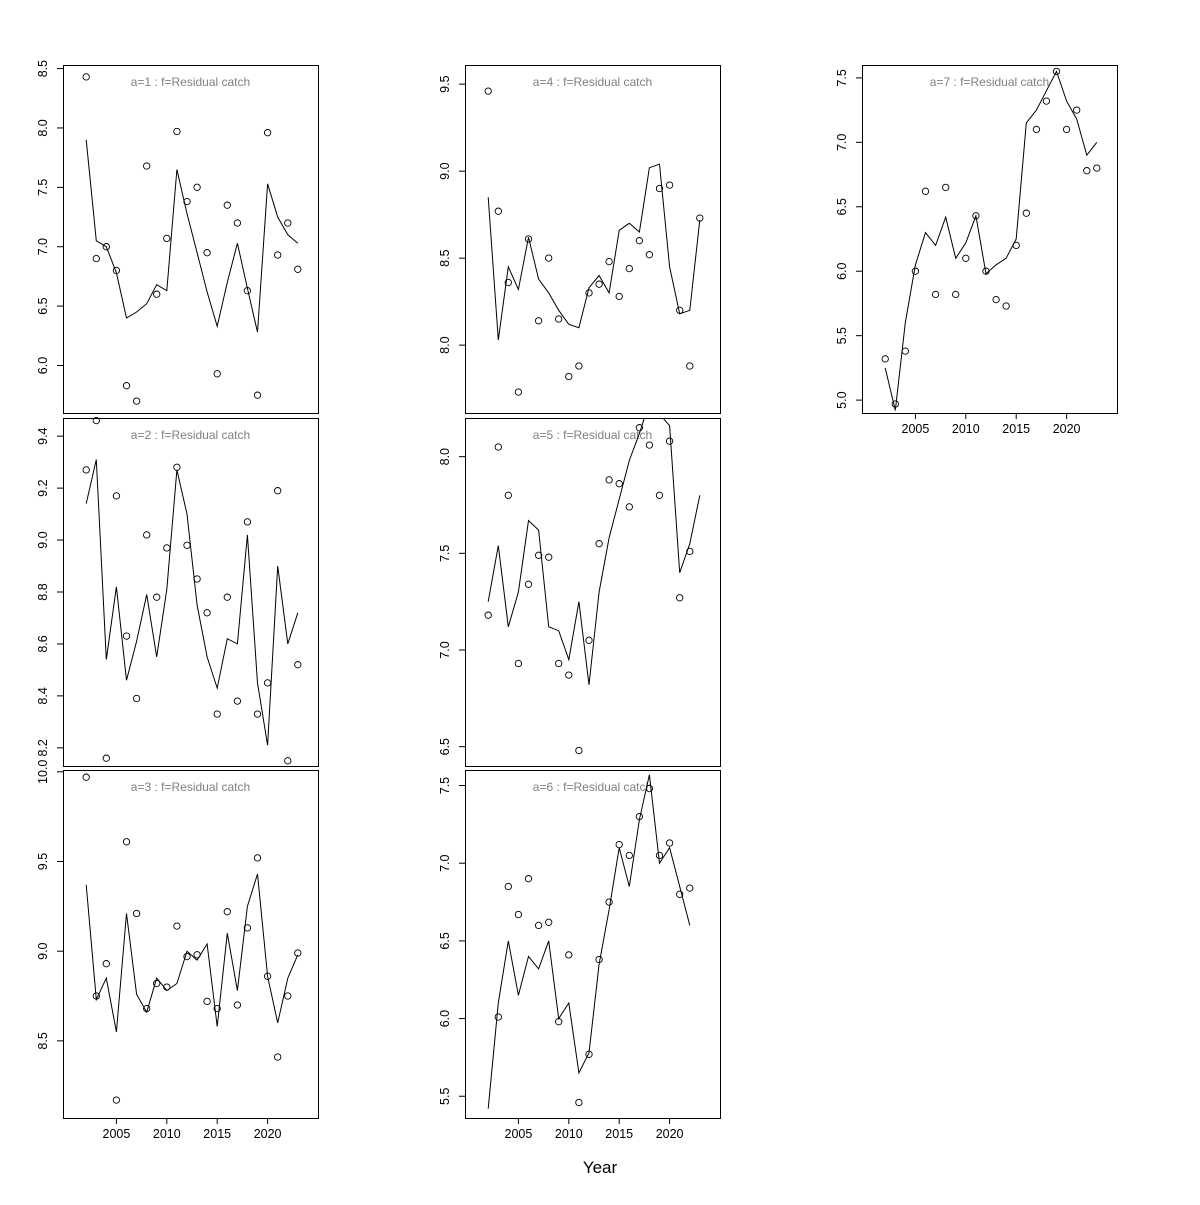 The width and height of the screenshot is (1200, 1205). What do you see at coordinates (600, 1167) in the screenshot?
I see `x-axis-title: Year` at bounding box center [600, 1167].